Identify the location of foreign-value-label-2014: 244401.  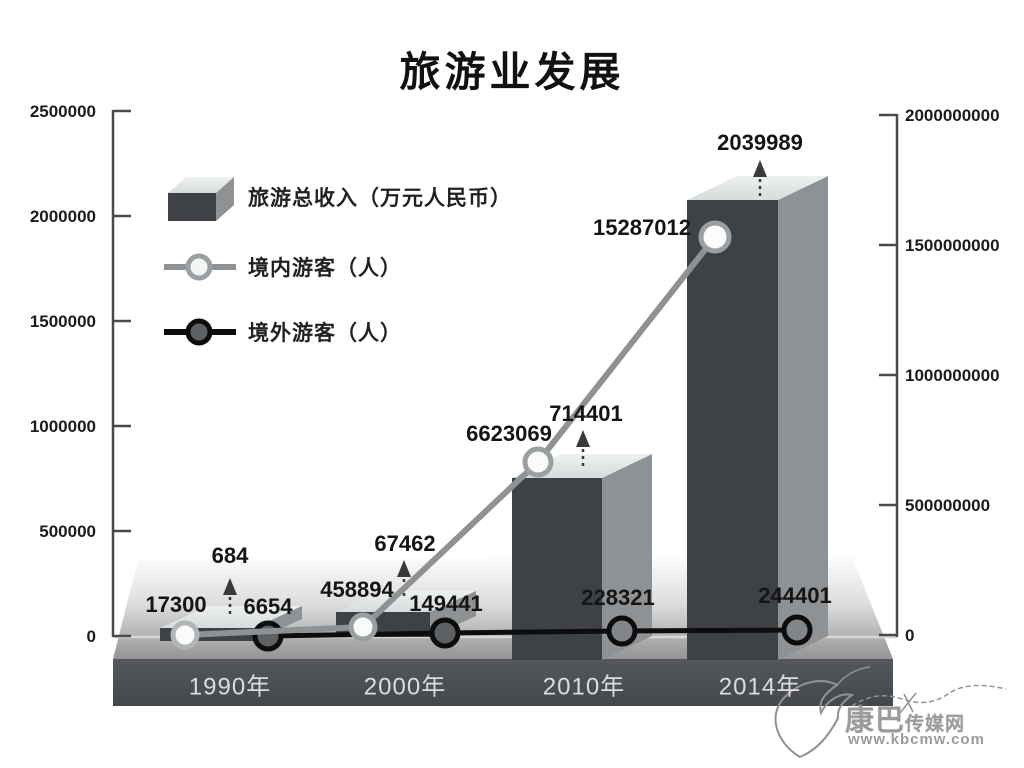
(795, 595).